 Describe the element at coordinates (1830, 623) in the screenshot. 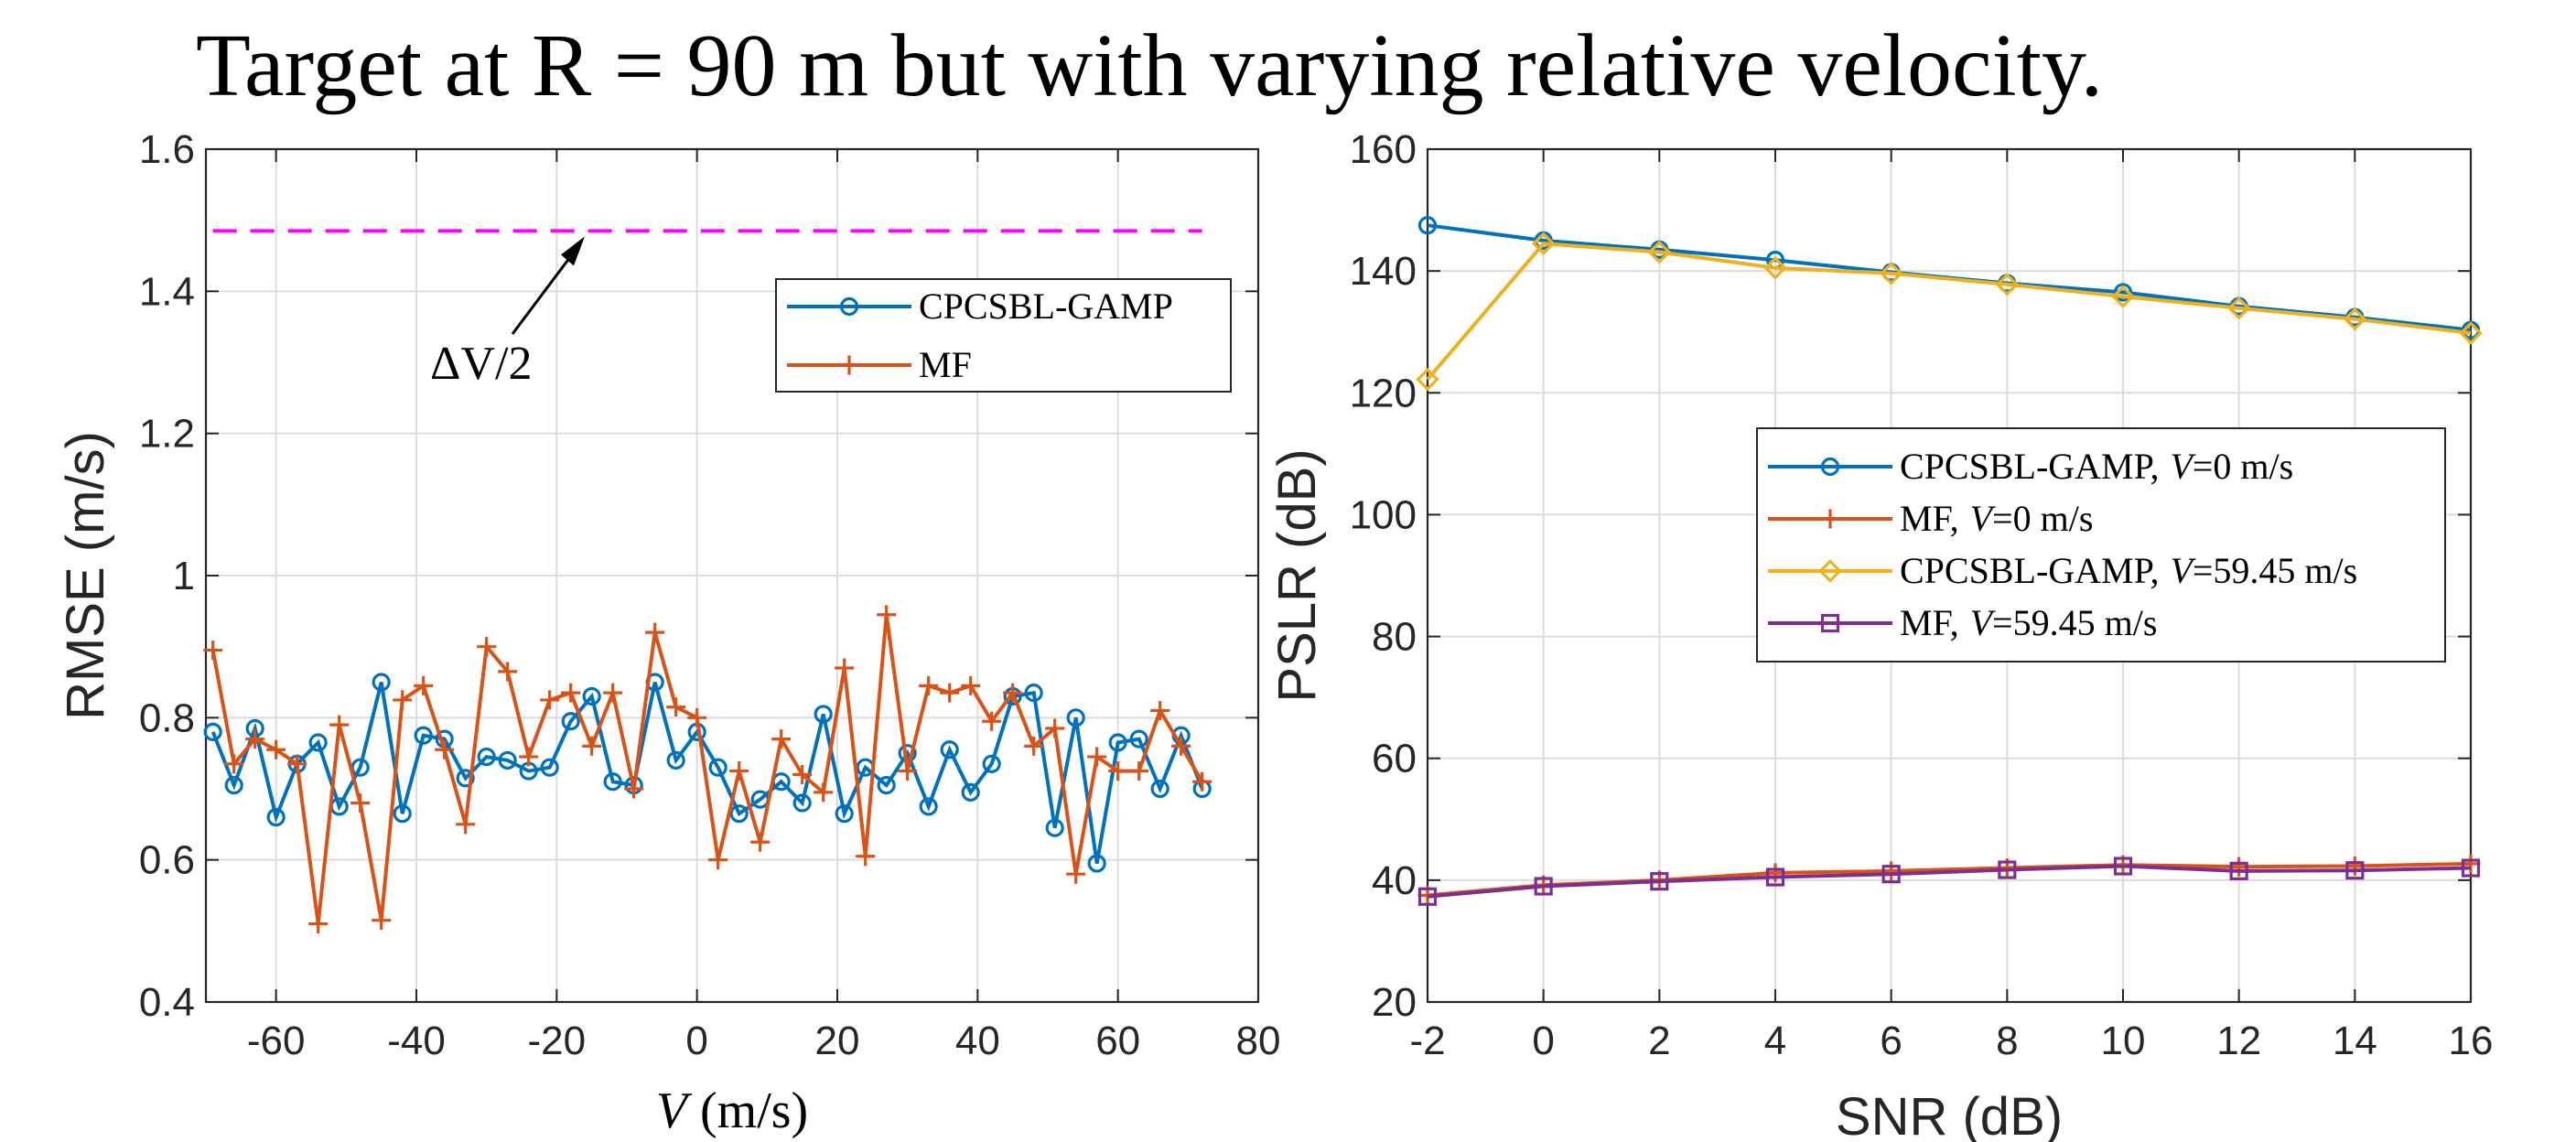

I see `right-chart-legend-marker` at that location.